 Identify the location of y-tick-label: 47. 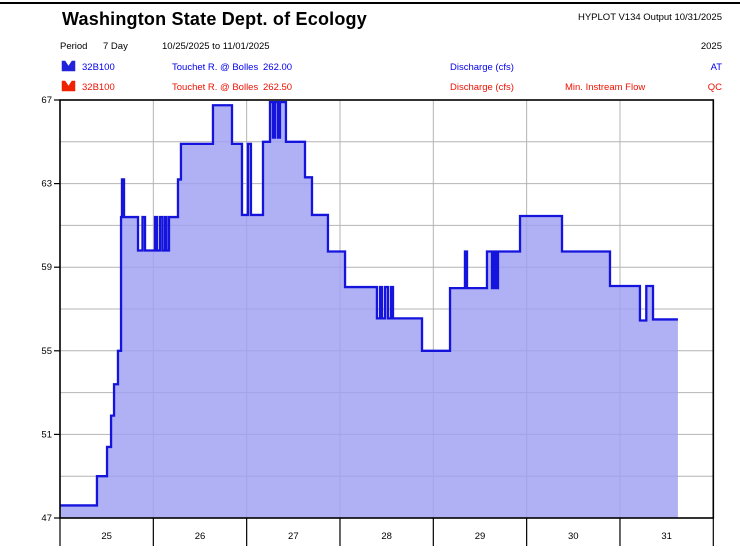
(46, 518).